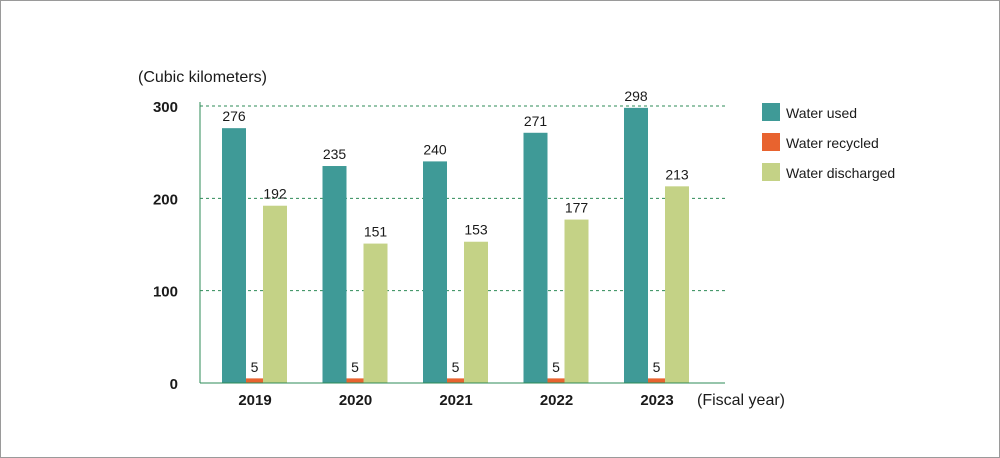 The image size is (1000, 458). What do you see at coordinates (771, 112) in the screenshot?
I see `legend-swatch-water-used` at bounding box center [771, 112].